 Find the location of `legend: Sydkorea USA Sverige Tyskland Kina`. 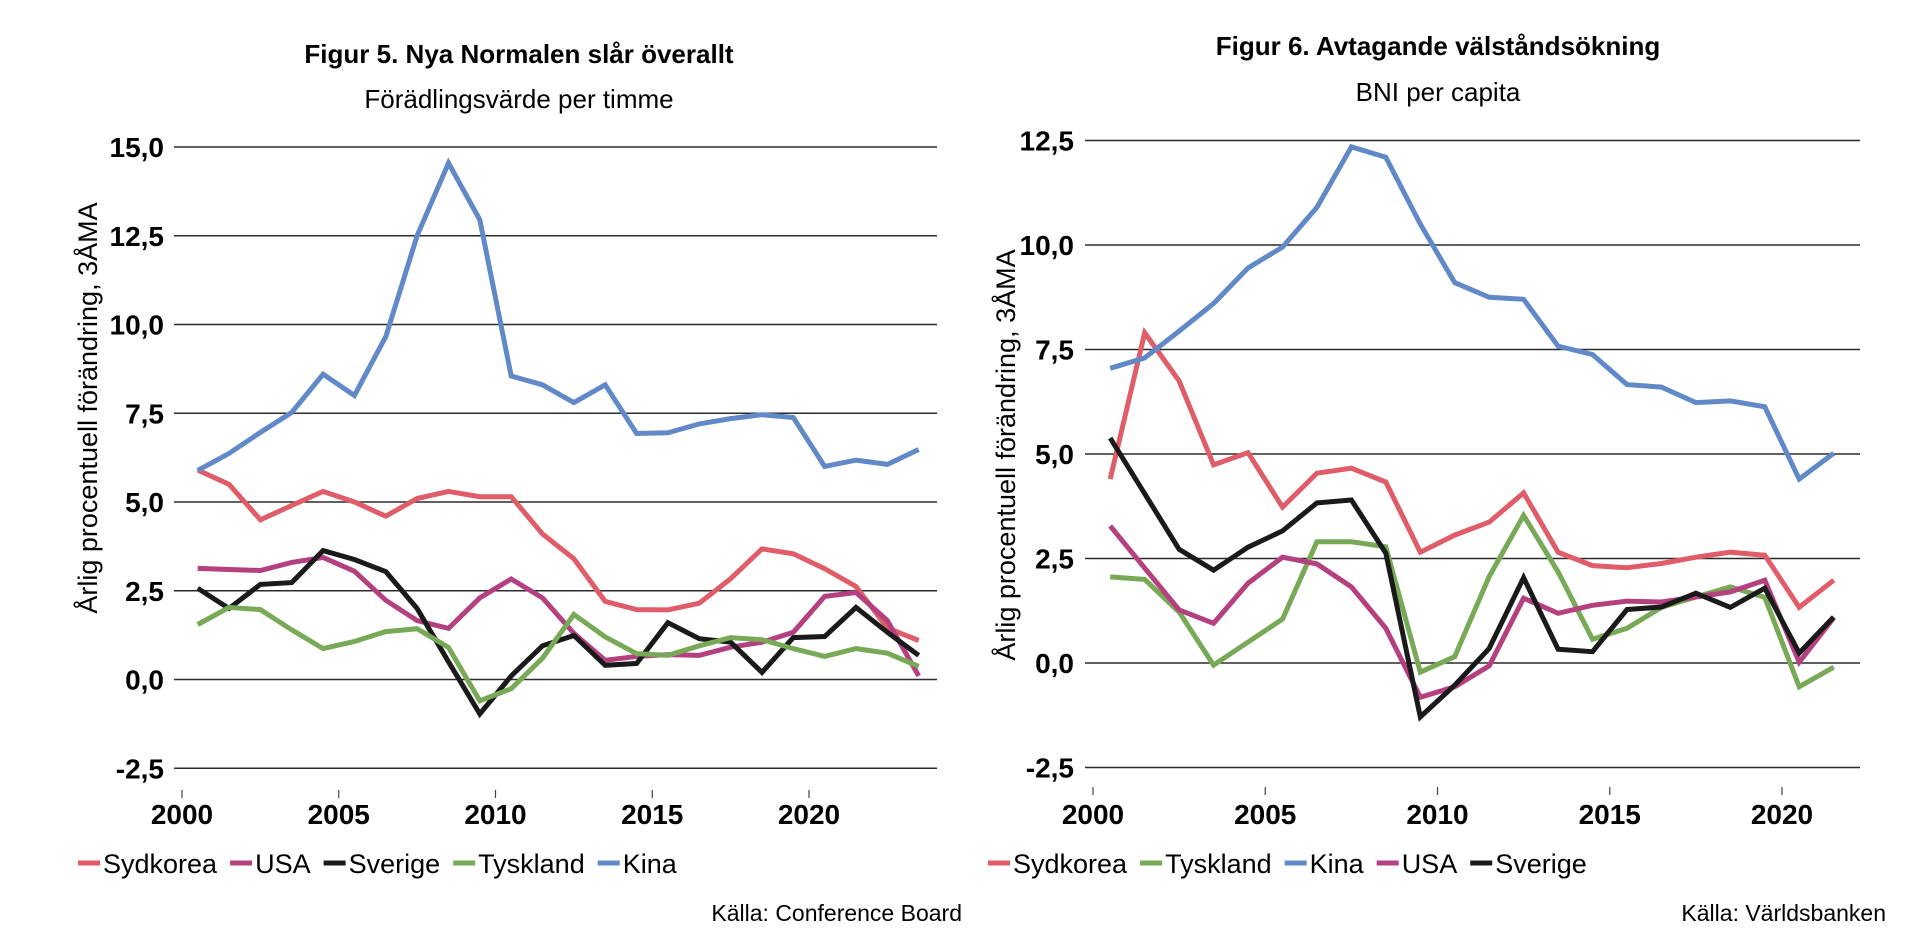

legend: Sydkorea USA Sverige Tyskland Kina is located at coordinates (378, 864).